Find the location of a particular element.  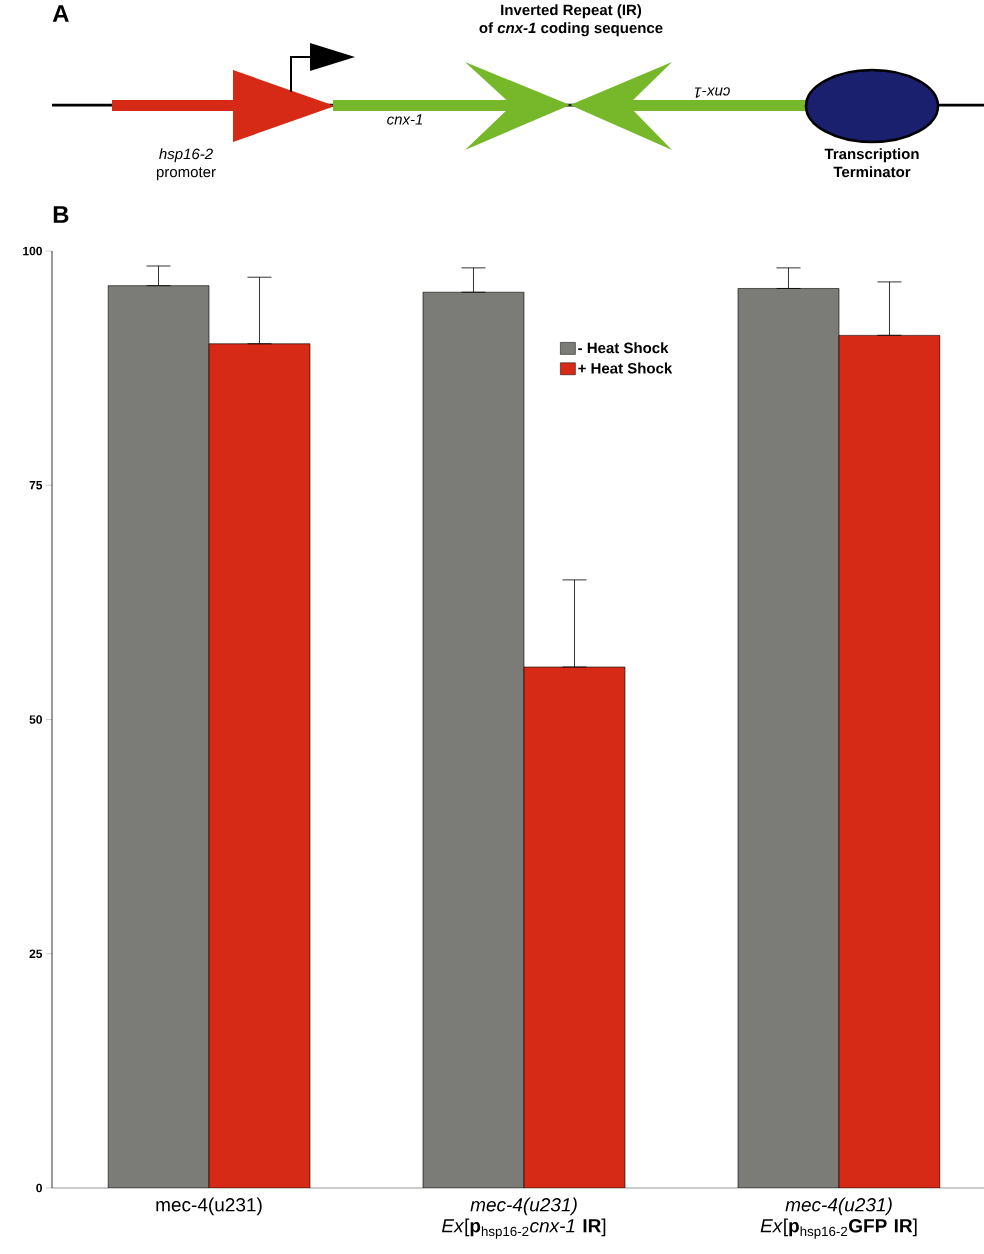

y-tick-label: 0 is located at coordinates (39, 1188).